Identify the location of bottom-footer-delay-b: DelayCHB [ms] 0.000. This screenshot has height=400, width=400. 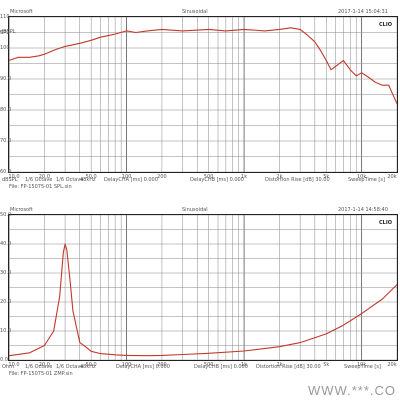
(221, 367).